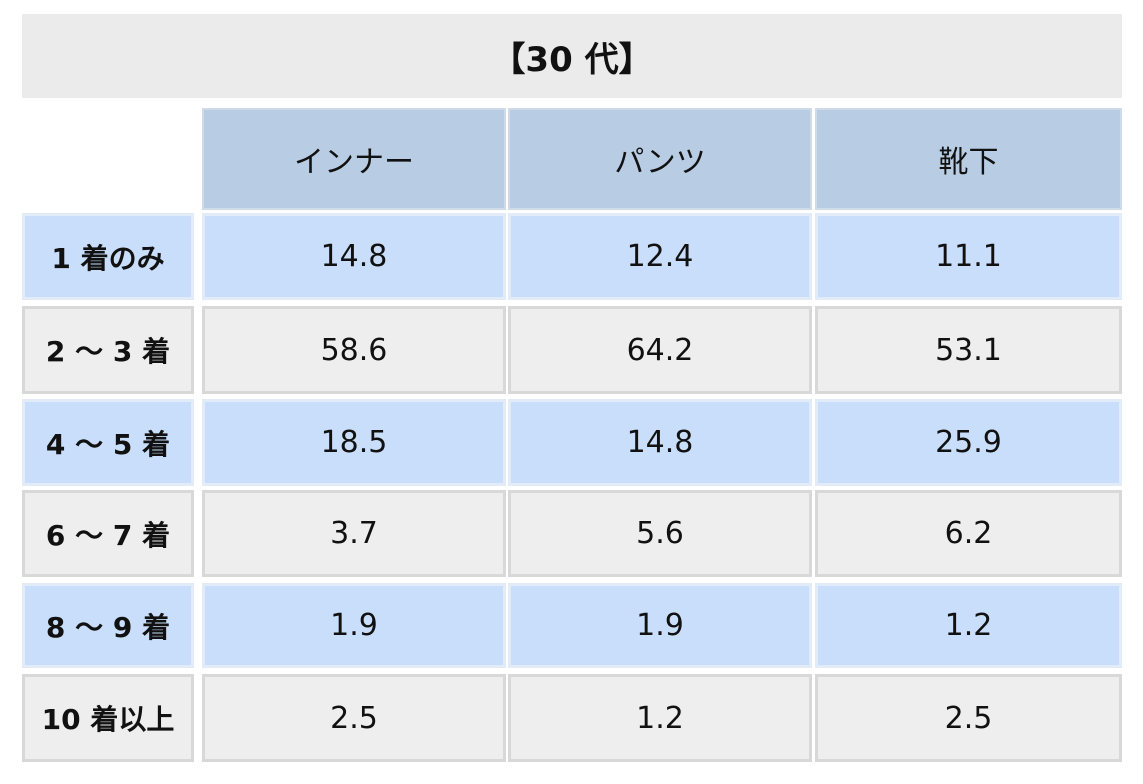 This screenshot has height=784, width=1143. Describe the element at coordinates (968, 256) in the screenshot. I see `table-cell: 11.1` at that location.